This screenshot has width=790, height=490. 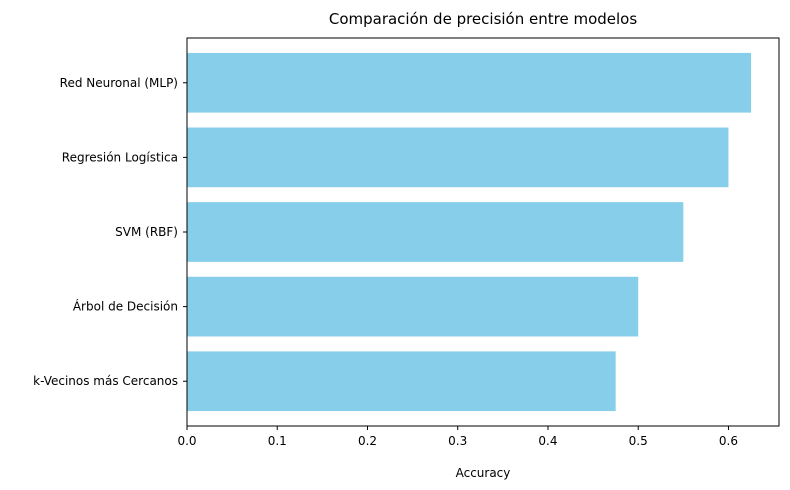 I want to click on x-tick-label-2: 0.2, so click(x=367, y=441).